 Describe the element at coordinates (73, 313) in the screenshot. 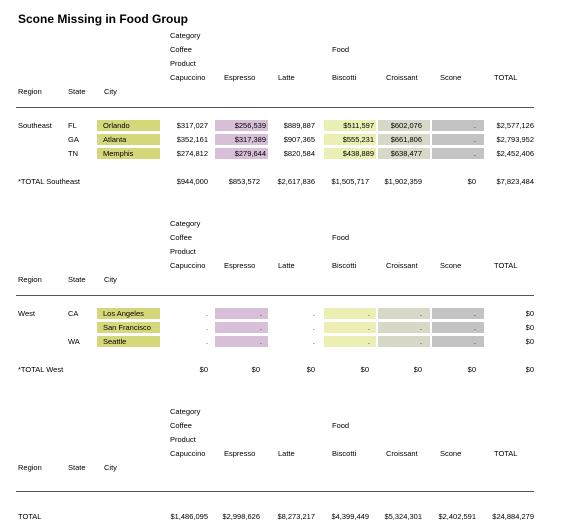

I see `state-cell: CA` at that location.